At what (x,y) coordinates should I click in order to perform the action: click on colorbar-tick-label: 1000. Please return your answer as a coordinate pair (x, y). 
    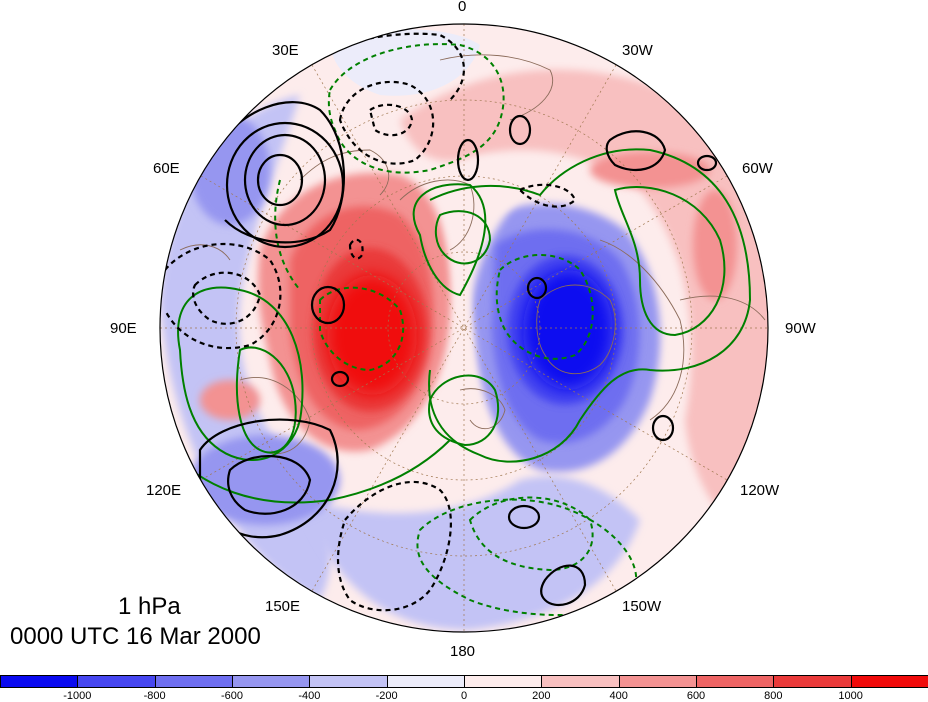
    Looking at the image, I should click on (850, 696).